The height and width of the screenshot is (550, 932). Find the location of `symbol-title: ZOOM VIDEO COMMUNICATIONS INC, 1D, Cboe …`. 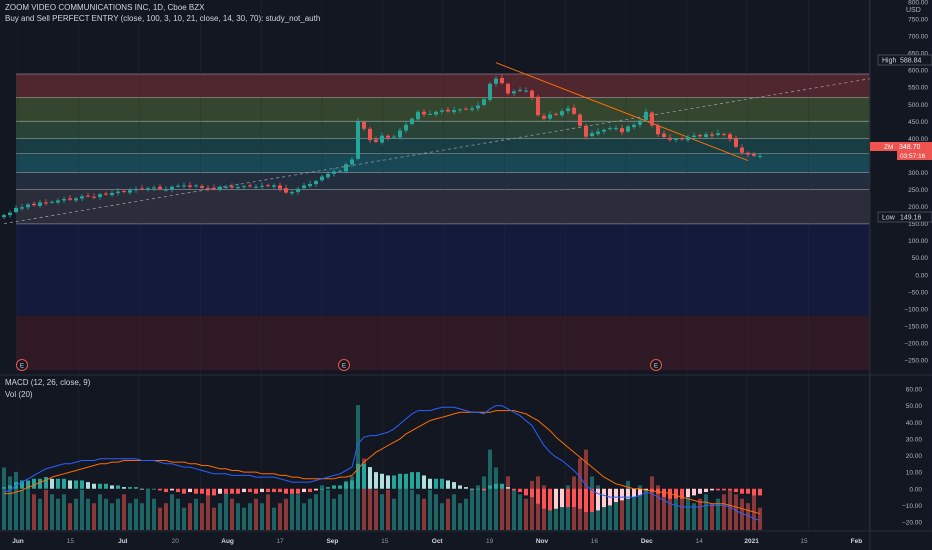

symbol-title: ZOOM VIDEO COMMUNICATIONS INC, 1D, Cboe … is located at coordinates (105, 7).